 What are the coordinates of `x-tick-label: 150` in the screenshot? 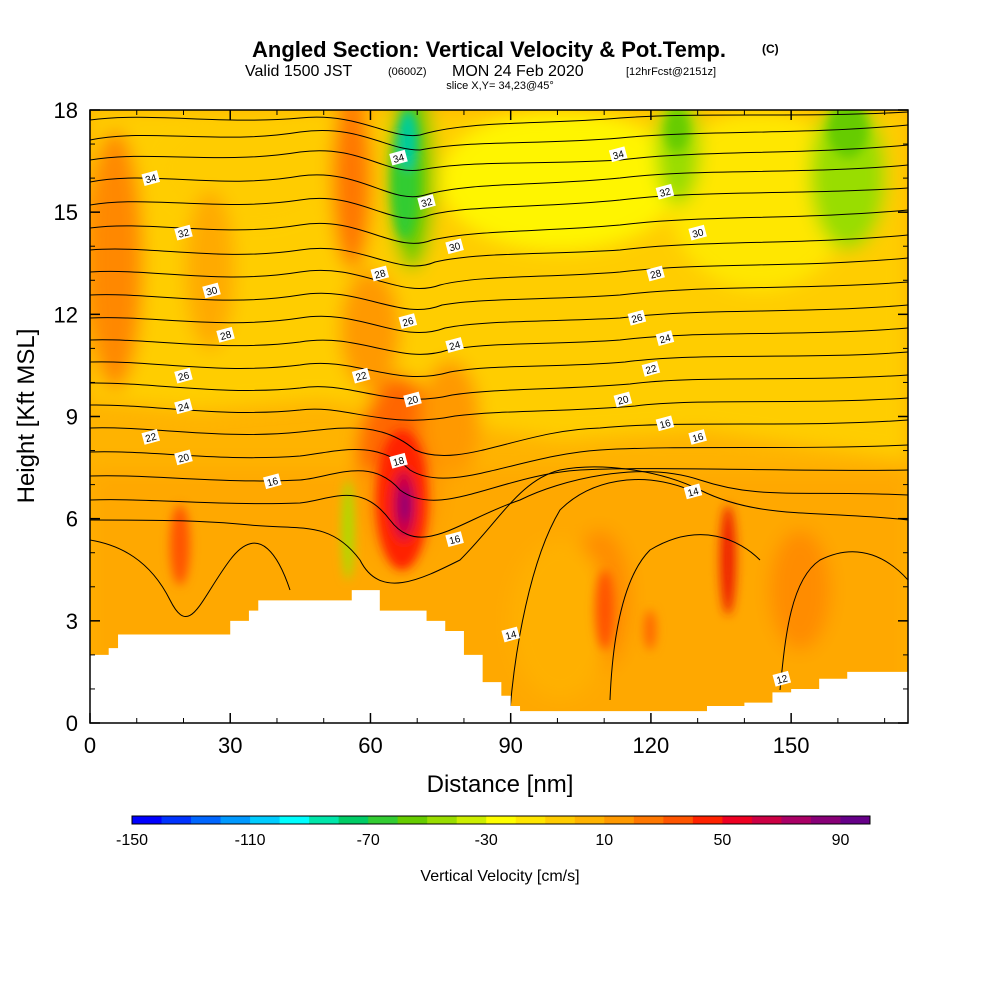 It's located at (791, 745).